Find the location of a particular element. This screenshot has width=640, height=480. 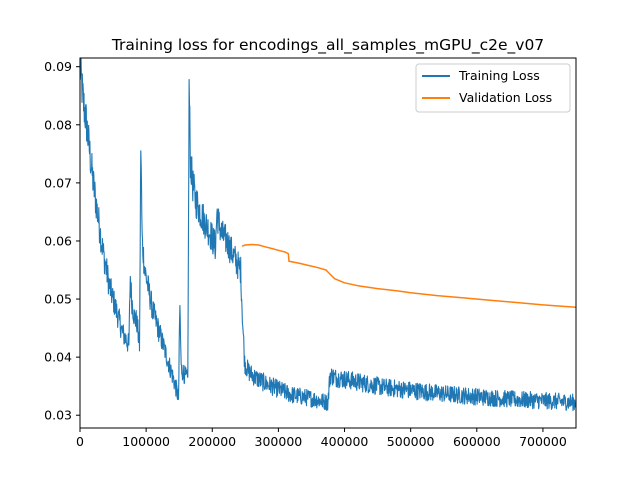

legend-box is located at coordinates (493, 88).